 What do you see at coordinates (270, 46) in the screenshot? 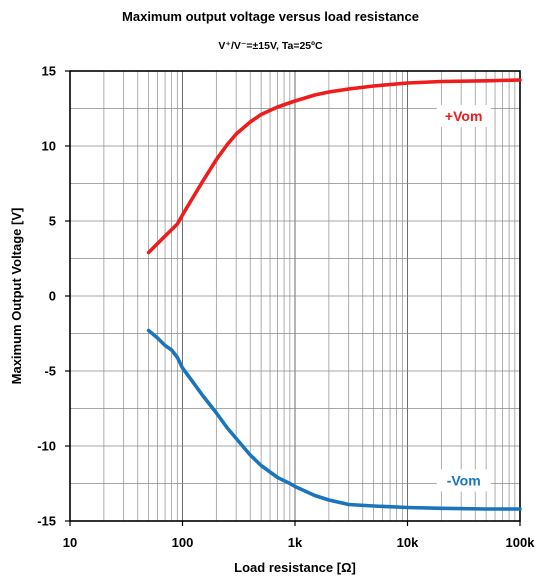
I see `chart-subtitle: V⁺/V⁻=±15V, Ta=25ºC` at bounding box center [270, 46].